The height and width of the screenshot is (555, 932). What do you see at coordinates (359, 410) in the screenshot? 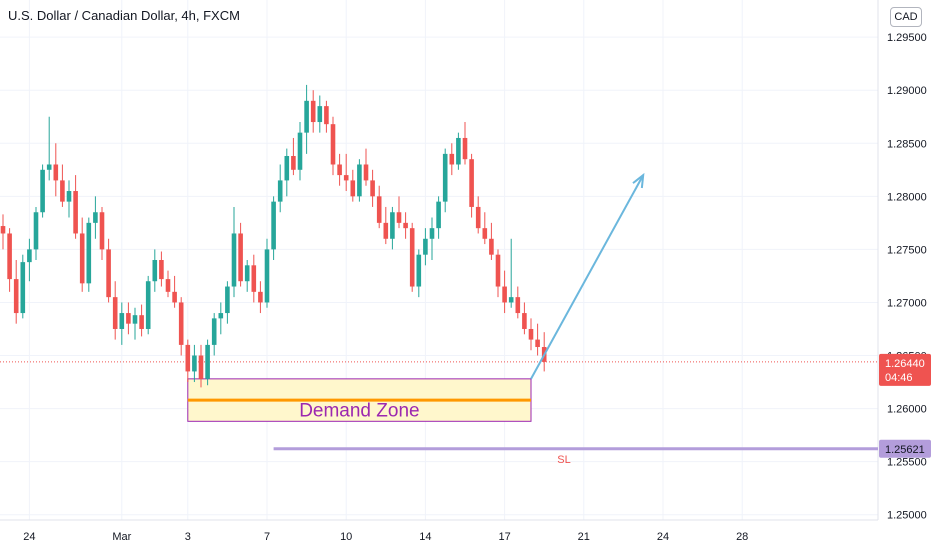
I see `demand-zone-label: Demand Zone` at bounding box center [359, 410].